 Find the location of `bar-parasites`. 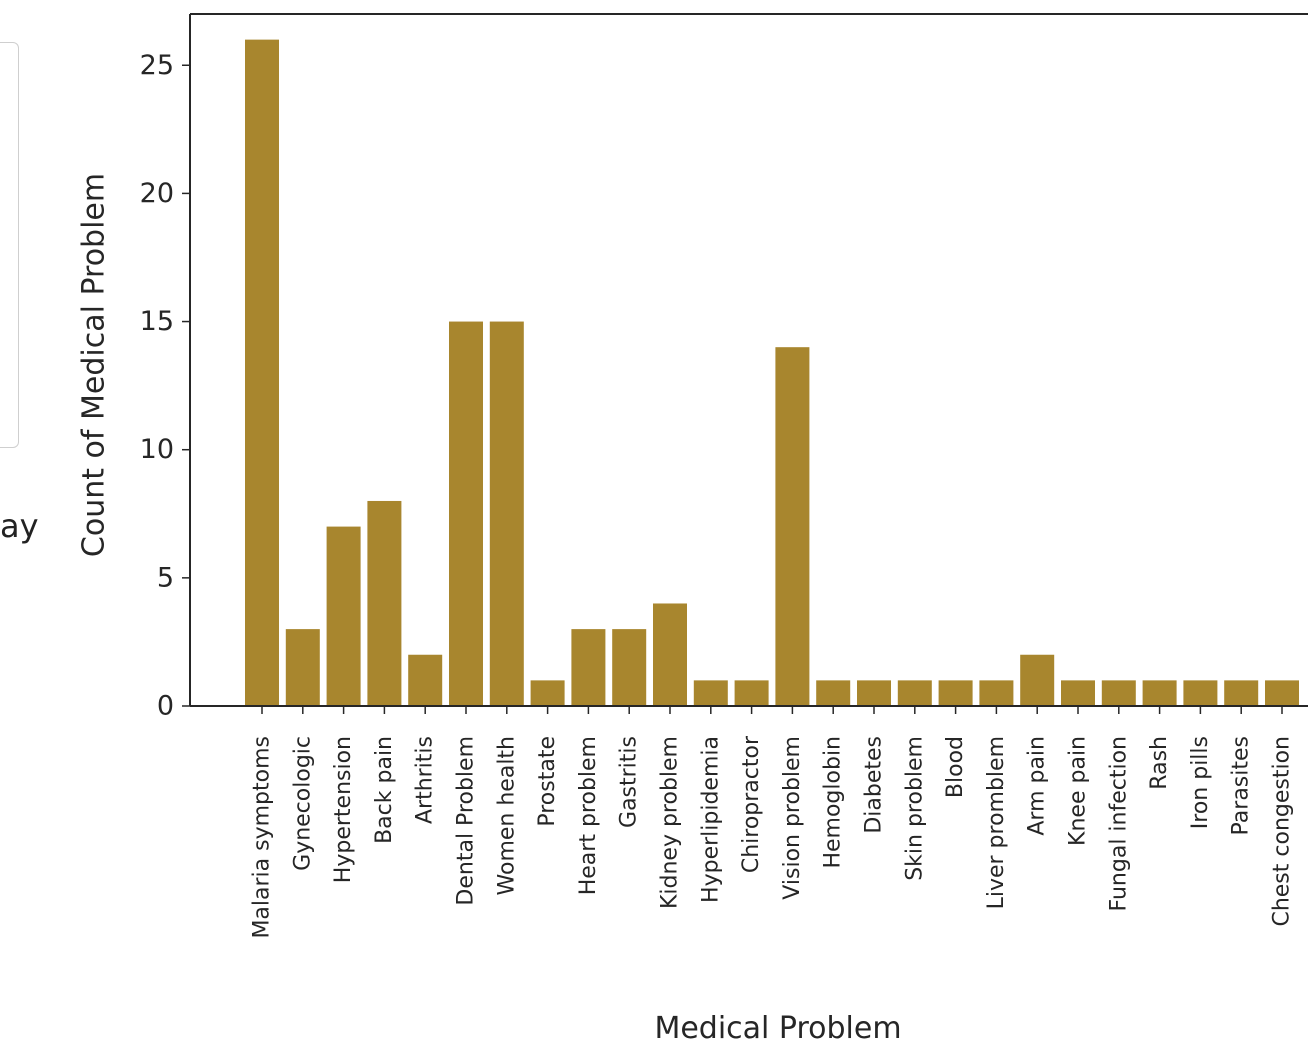

bar-parasites is located at coordinates (1241, 693).